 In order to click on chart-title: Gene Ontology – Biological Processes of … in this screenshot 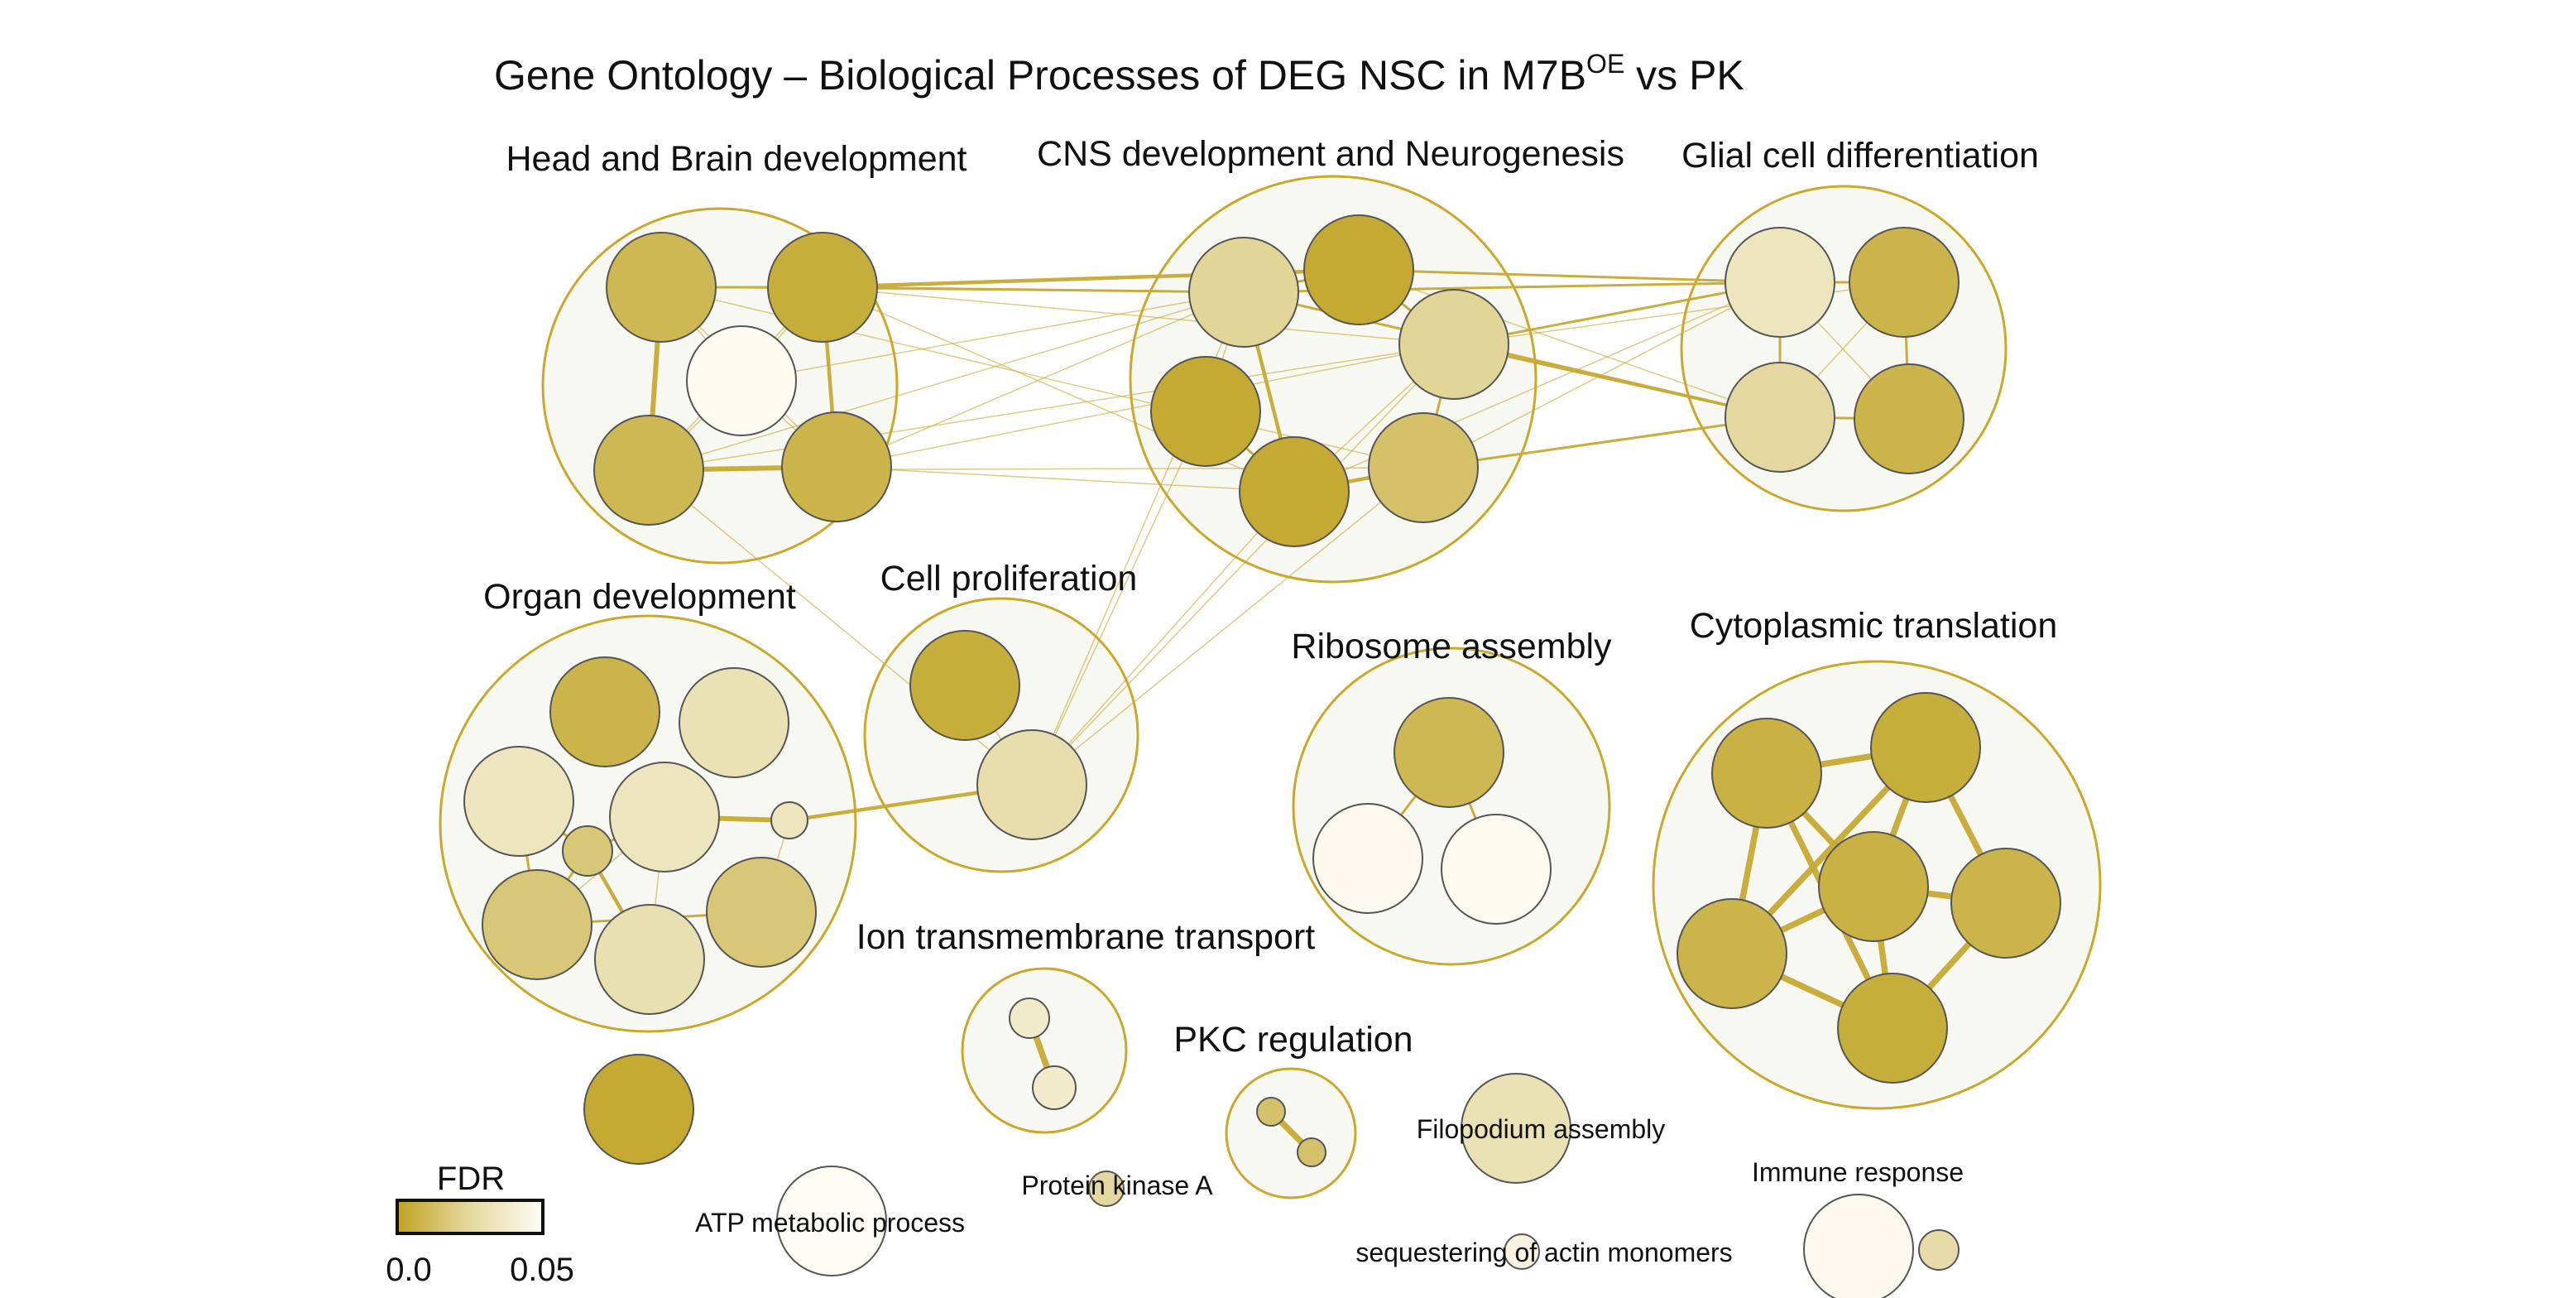, I will do `click(1119, 74)`.